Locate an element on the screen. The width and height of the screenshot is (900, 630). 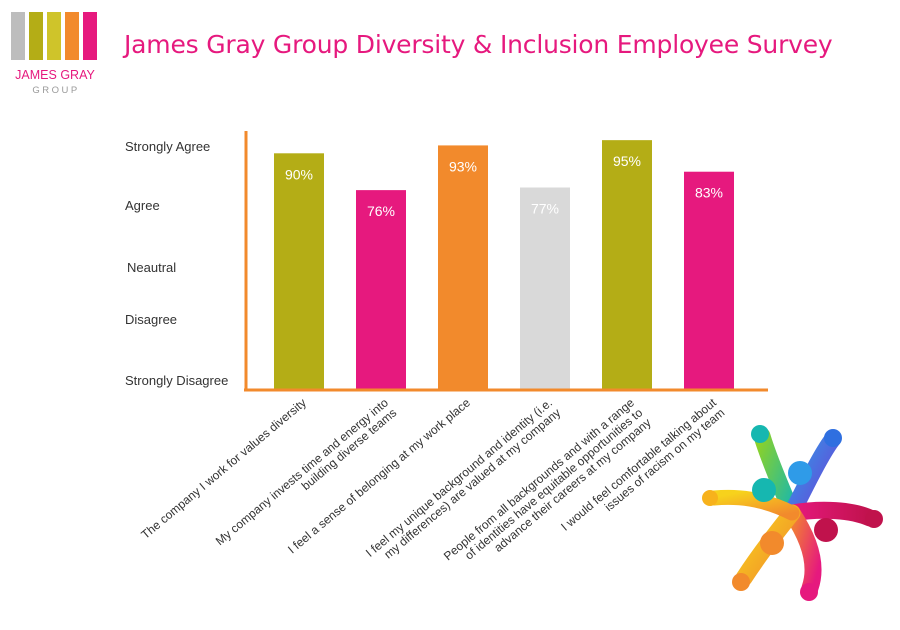
bar-value-label: 83% is located at coordinates (709, 193).